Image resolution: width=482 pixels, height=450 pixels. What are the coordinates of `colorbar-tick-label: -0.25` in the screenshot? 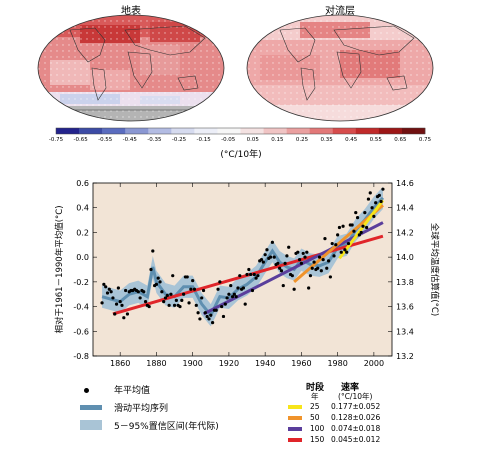 It's located at (179, 140).